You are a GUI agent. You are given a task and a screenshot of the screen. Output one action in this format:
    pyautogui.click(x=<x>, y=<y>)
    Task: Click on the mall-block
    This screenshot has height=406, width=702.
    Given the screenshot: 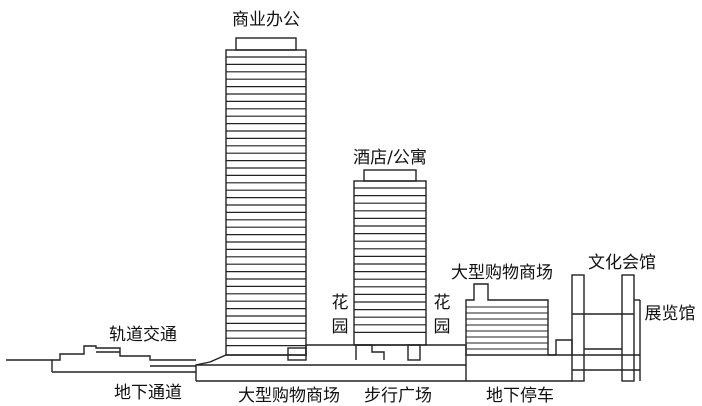 What is the action you would take?
    pyautogui.click(x=507, y=319)
    